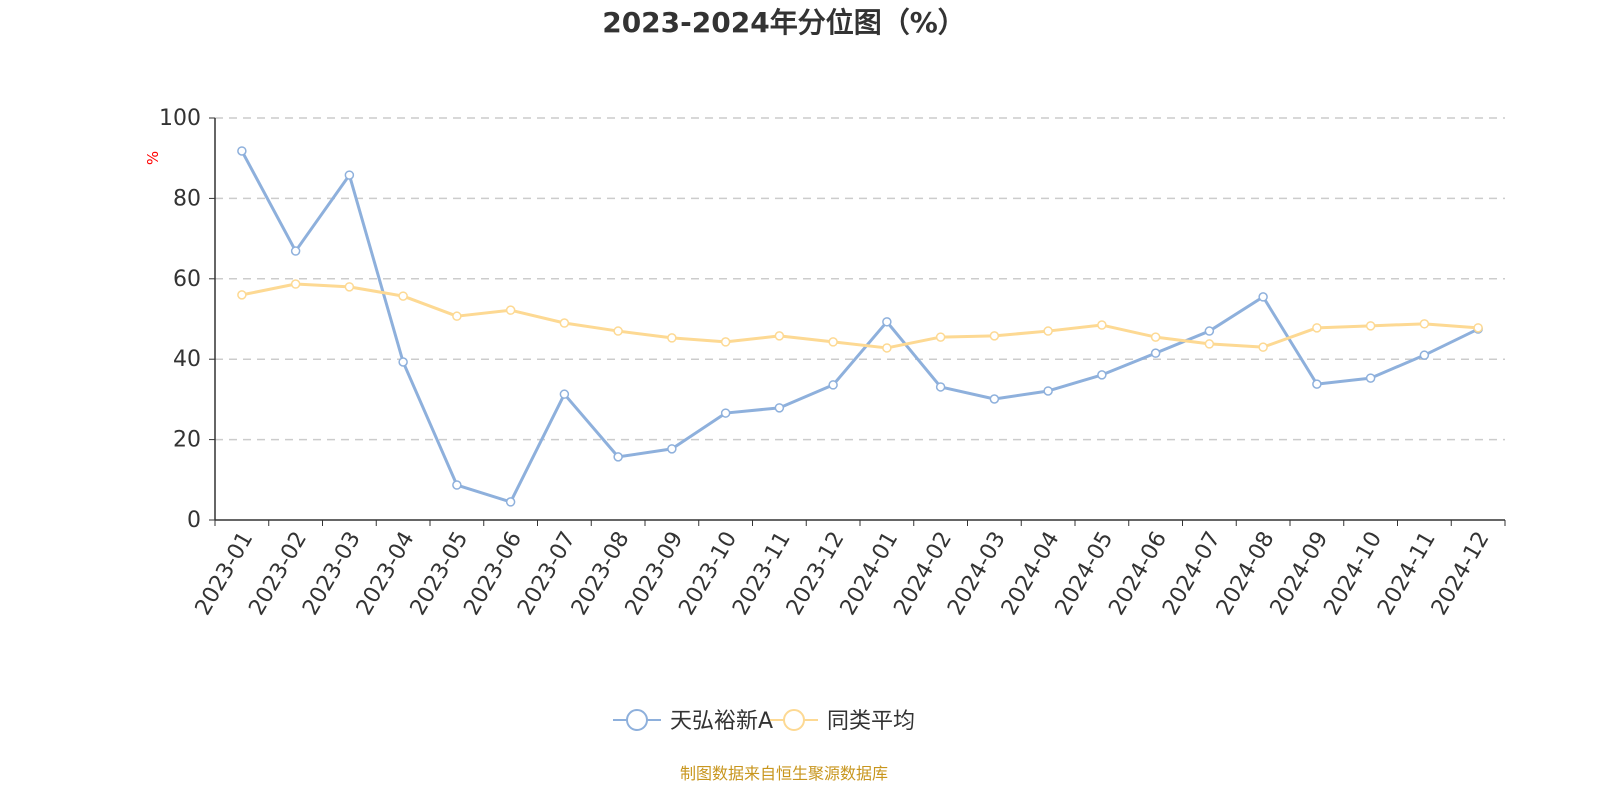 This screenshot has height=800, width=1600. Describe the element at coordinates (180, 118) in the screenshot. I see `y-tick-label: 100` at that location.